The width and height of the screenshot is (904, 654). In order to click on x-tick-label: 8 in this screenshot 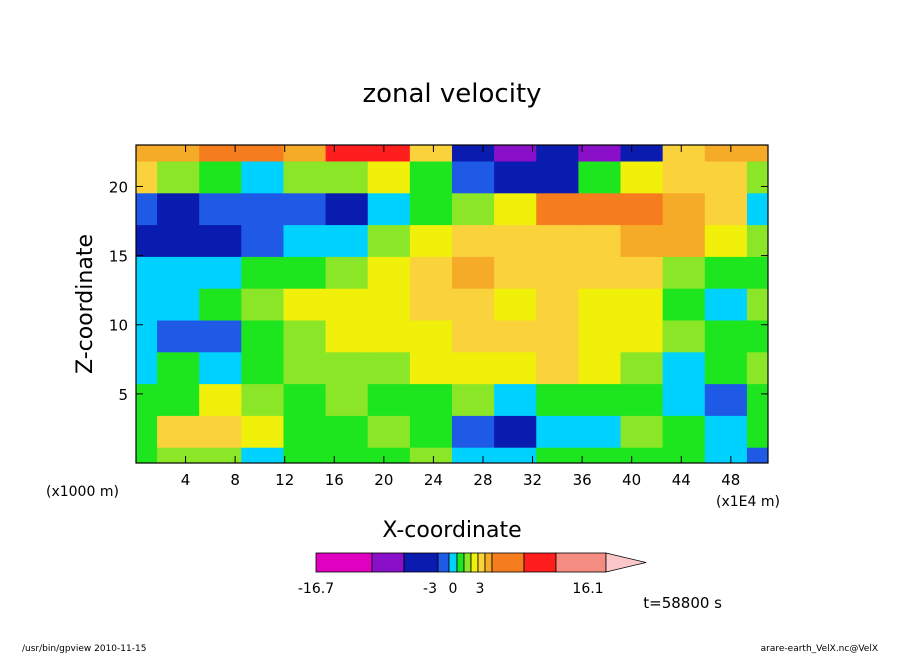, I will do `click(235, 480)`.